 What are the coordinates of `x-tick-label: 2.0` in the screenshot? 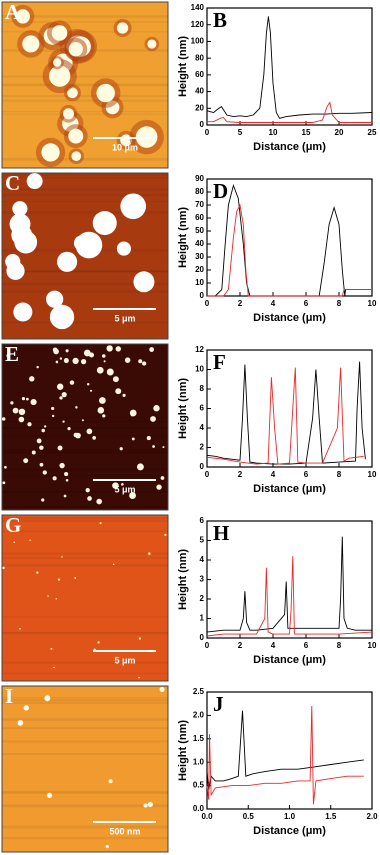 It's located at (372, 816).